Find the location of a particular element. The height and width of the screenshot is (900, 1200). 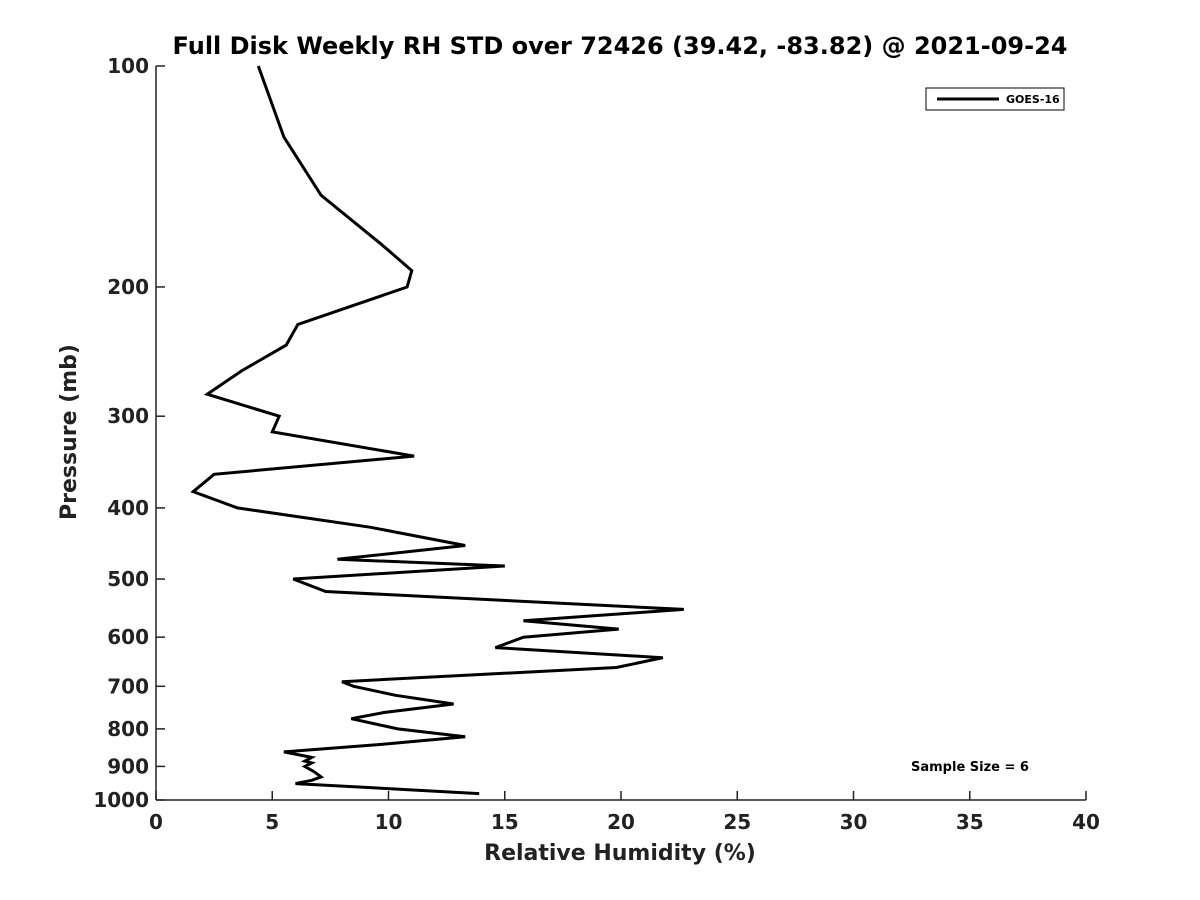

x-tick-label: 35 is located at coordinates (970, 822).